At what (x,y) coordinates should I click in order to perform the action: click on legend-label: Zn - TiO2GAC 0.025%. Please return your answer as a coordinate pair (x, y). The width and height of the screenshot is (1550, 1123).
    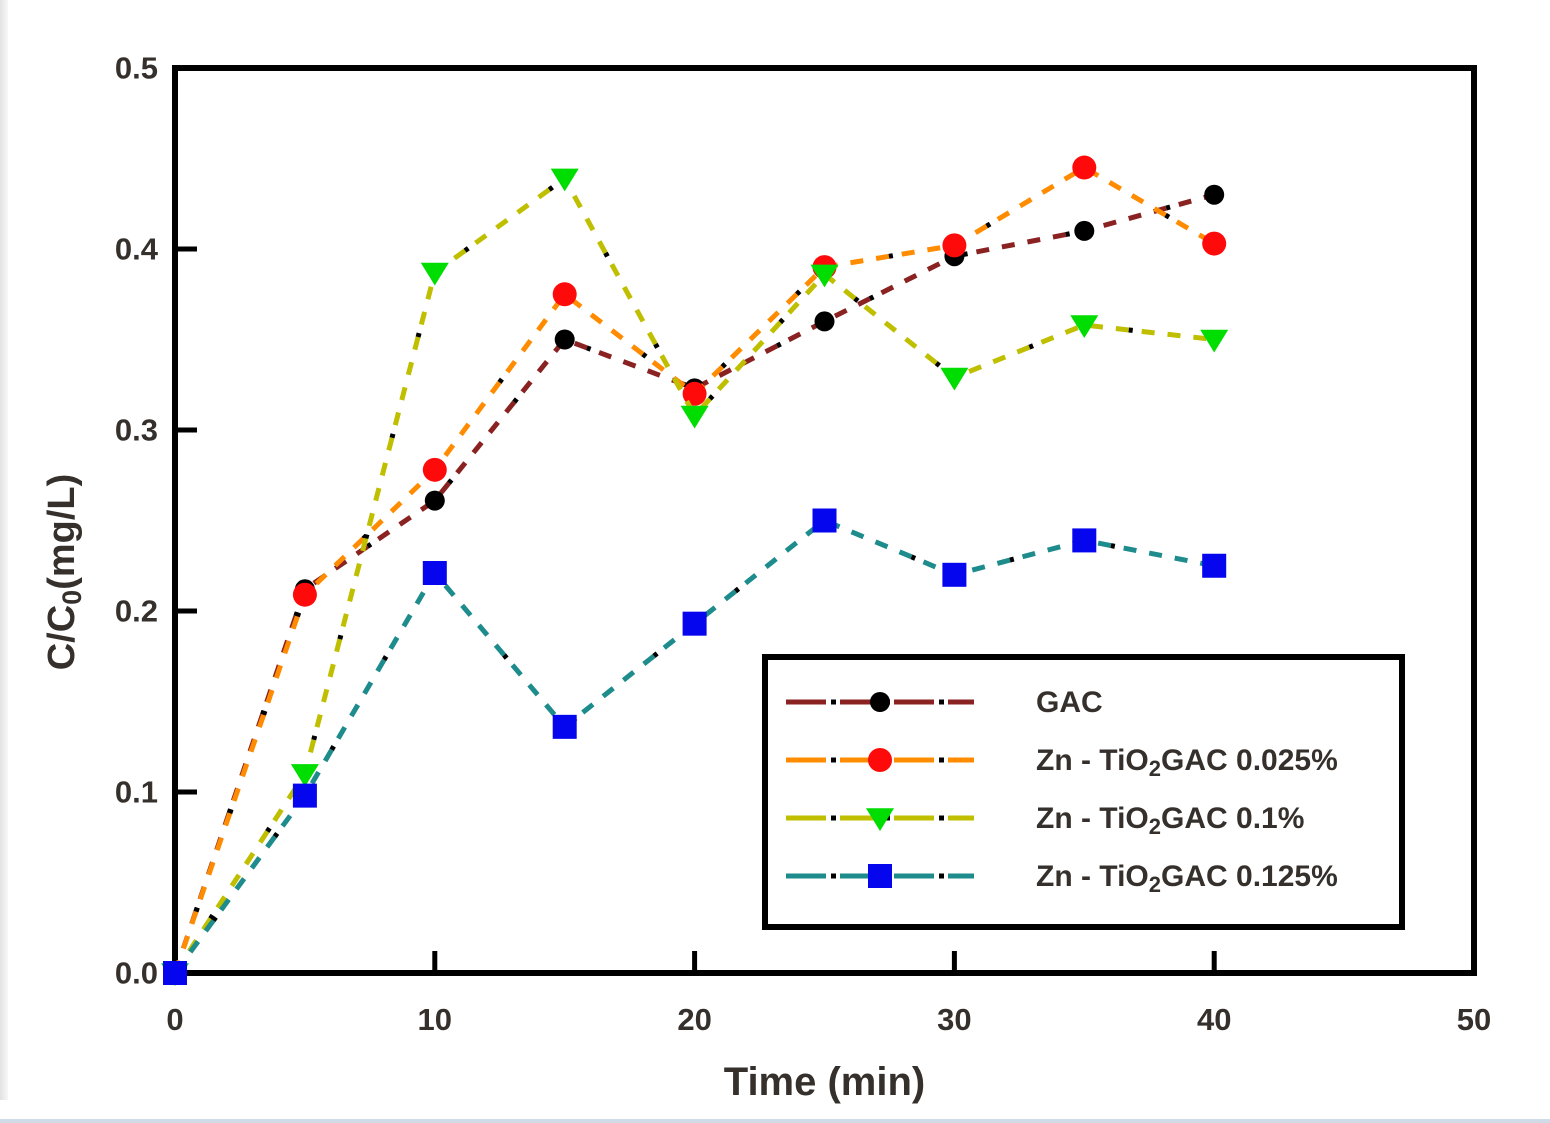
    Looking at the image, I should click on (1187, 762).